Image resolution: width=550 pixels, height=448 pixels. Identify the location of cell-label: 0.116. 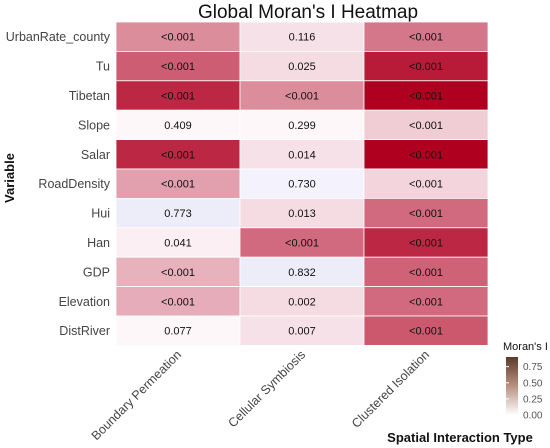
(302, 38).